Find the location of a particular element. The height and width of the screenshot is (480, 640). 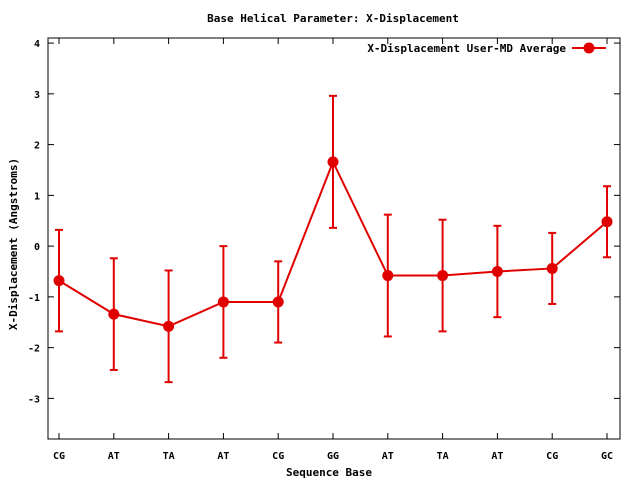

y-tick-label: 4 is located at coordinates (37, 44).